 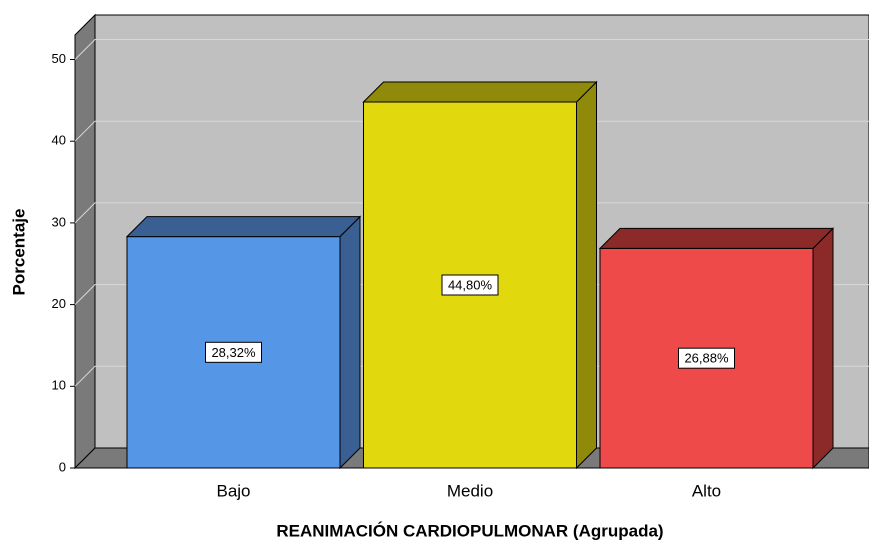 I want to click on value-label: 26,88%, so click(x=706, y=358).